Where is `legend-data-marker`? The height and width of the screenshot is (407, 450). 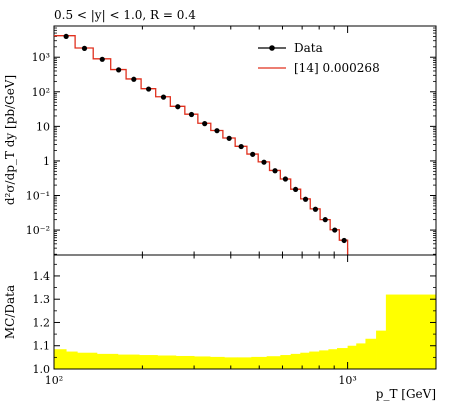
legend-data-marker is located at coordinates (272, 48).